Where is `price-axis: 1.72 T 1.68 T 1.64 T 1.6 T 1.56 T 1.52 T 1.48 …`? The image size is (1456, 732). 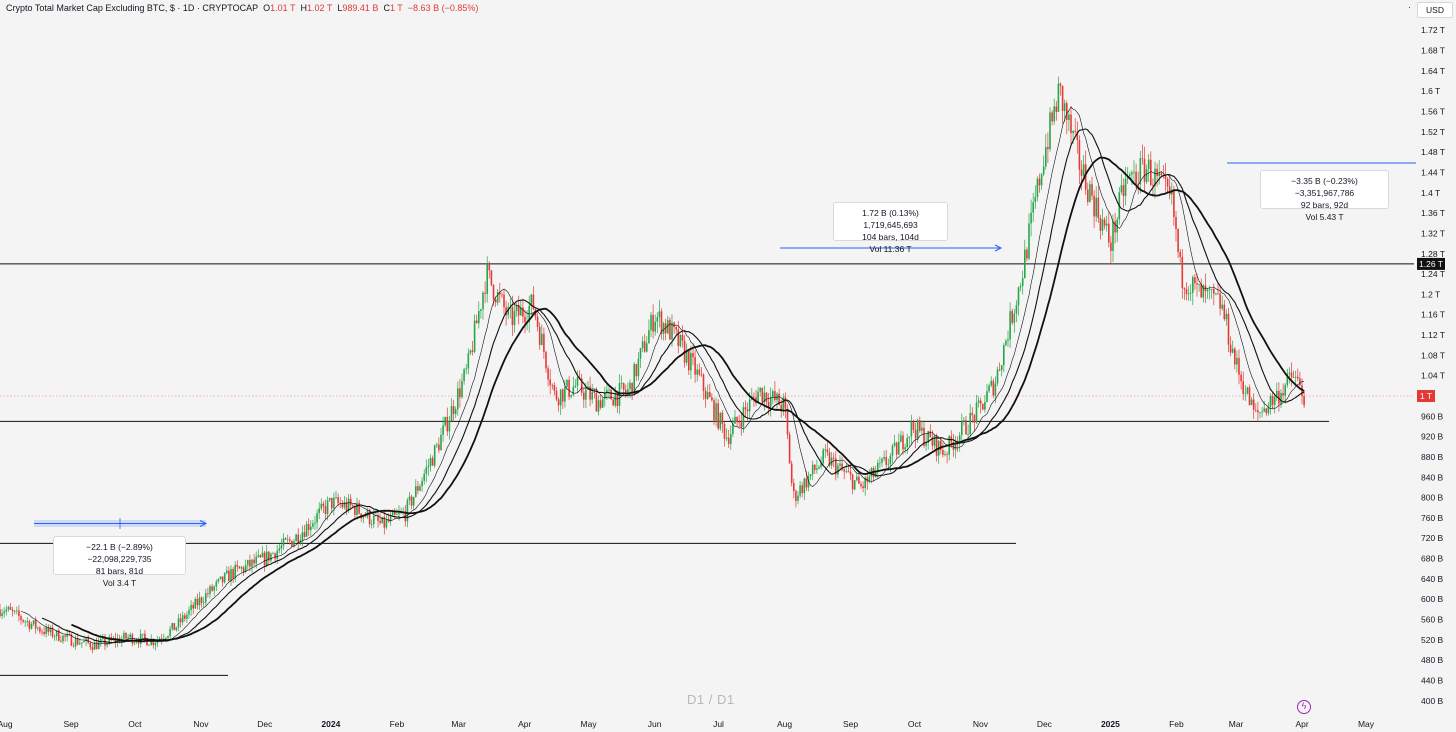
price-axis: 1.72 T 1.68 T 1.64 T 1.6 T 1.56 T 1.52 T 1.48 … is located at coordinates (1433, 365).